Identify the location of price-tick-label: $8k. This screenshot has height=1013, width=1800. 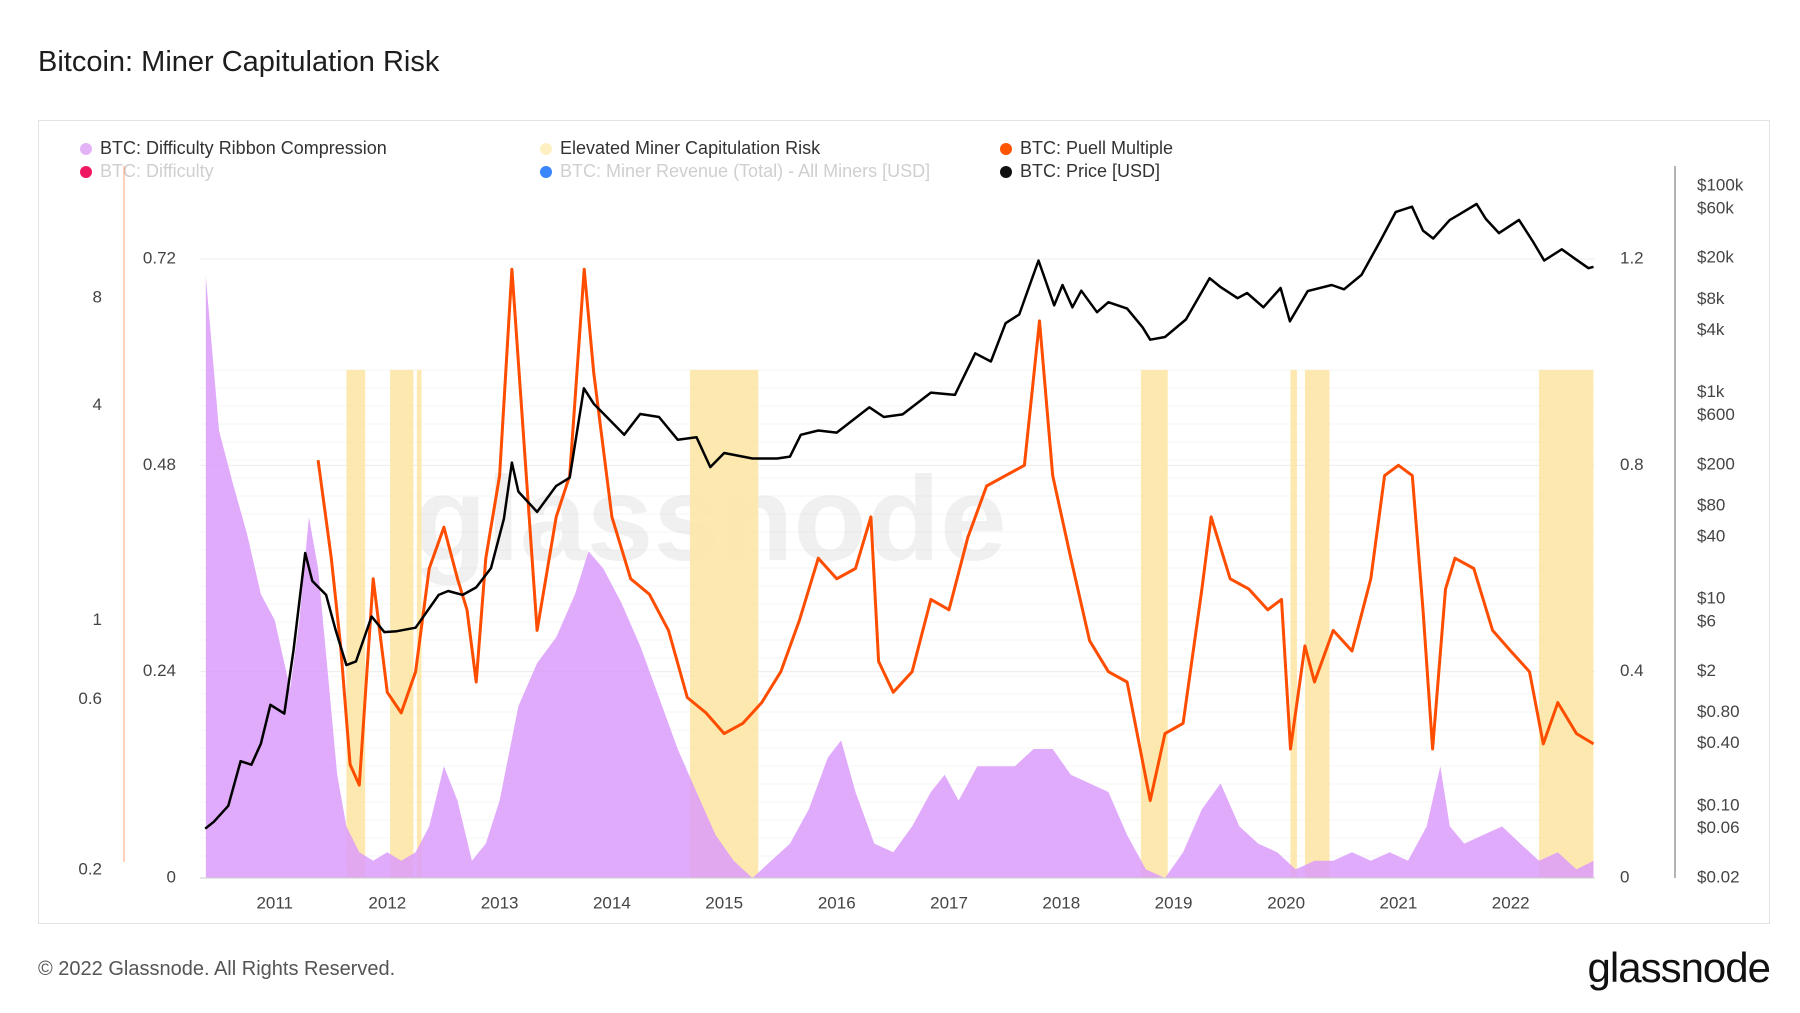
(1711, 298).